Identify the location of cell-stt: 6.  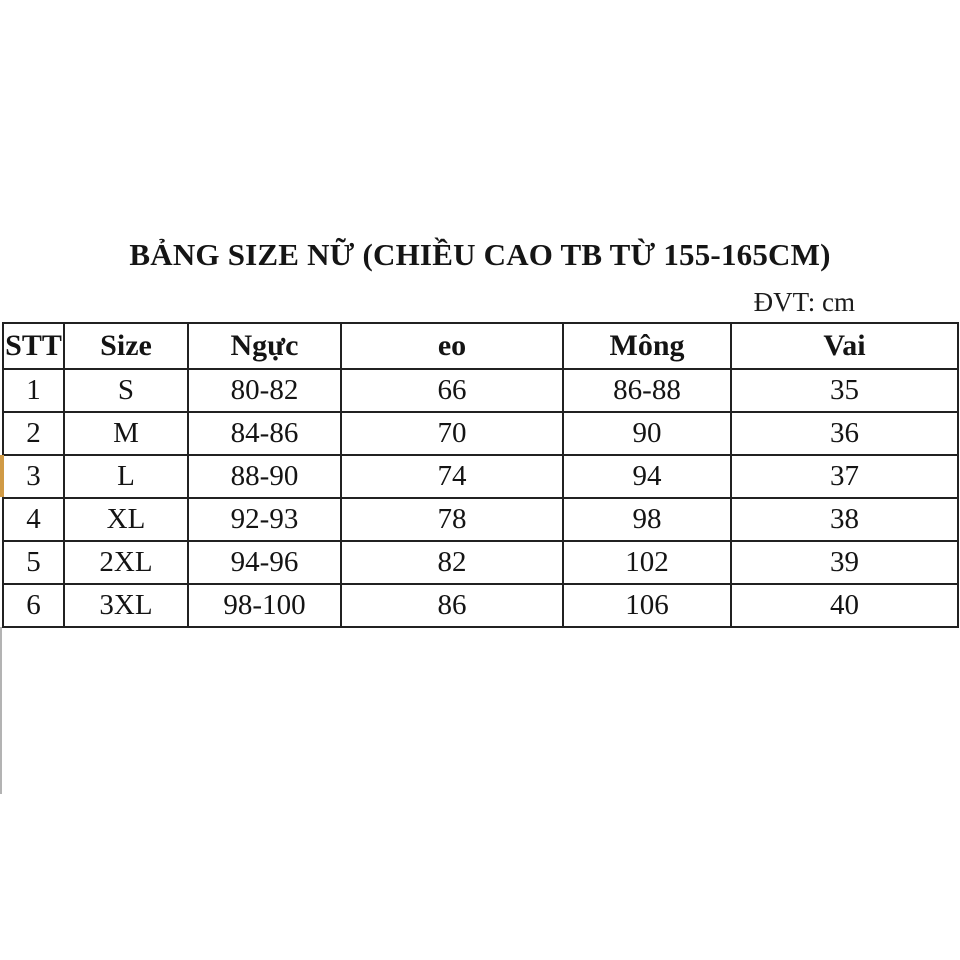
(33, 605).